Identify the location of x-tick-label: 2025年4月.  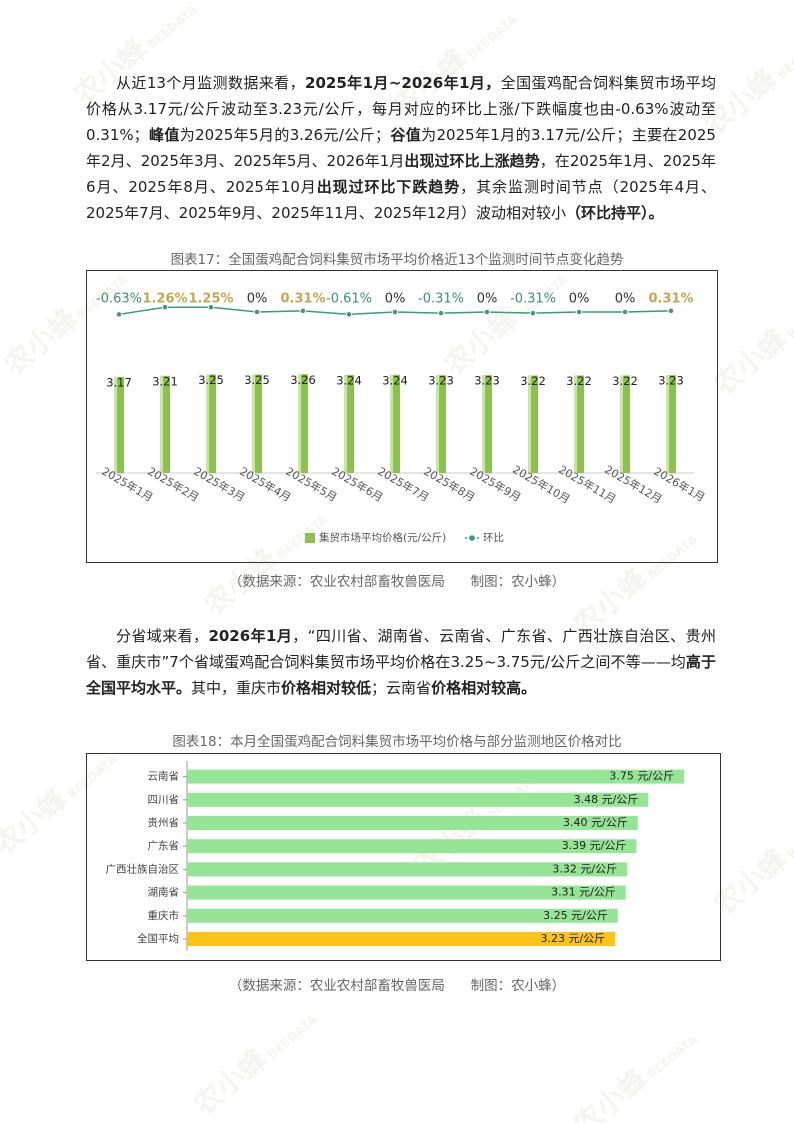
(265, 484).